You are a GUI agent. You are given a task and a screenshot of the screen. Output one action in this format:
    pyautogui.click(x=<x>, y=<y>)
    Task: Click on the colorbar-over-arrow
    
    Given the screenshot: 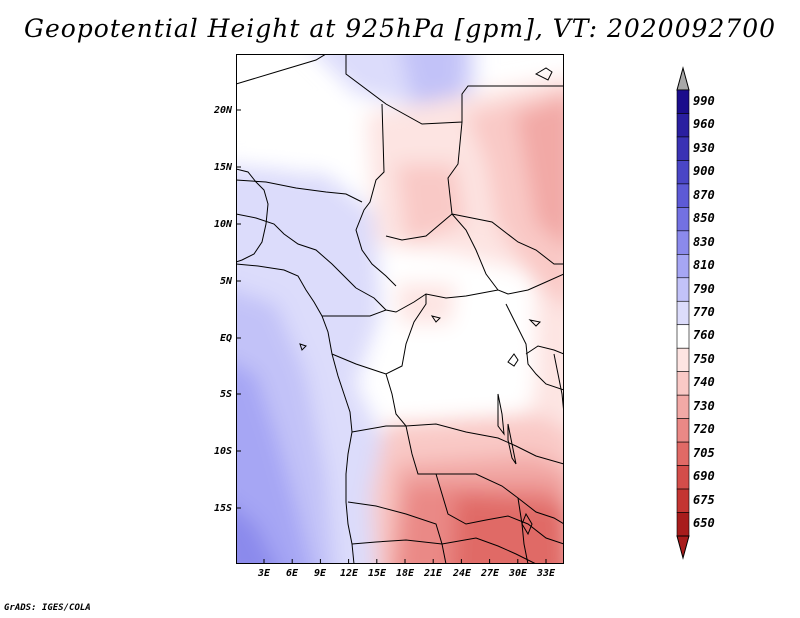 What is the action you would take?
    pyautogui.click(x=683, y=78)
    